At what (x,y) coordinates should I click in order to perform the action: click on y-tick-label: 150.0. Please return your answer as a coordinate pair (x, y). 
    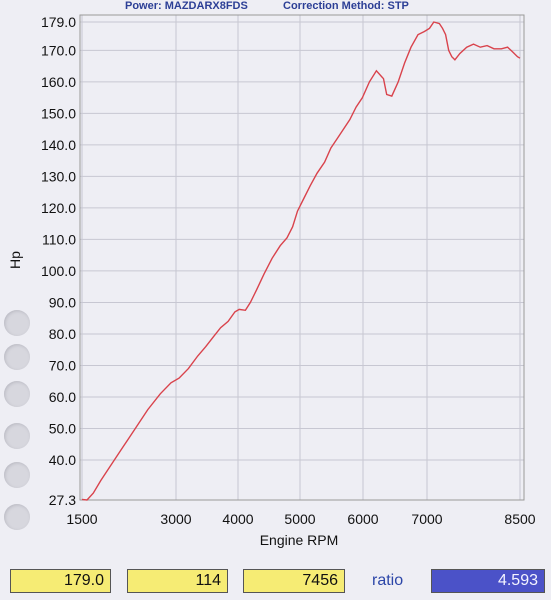
    Looking at the image, I should click on (58, 113).